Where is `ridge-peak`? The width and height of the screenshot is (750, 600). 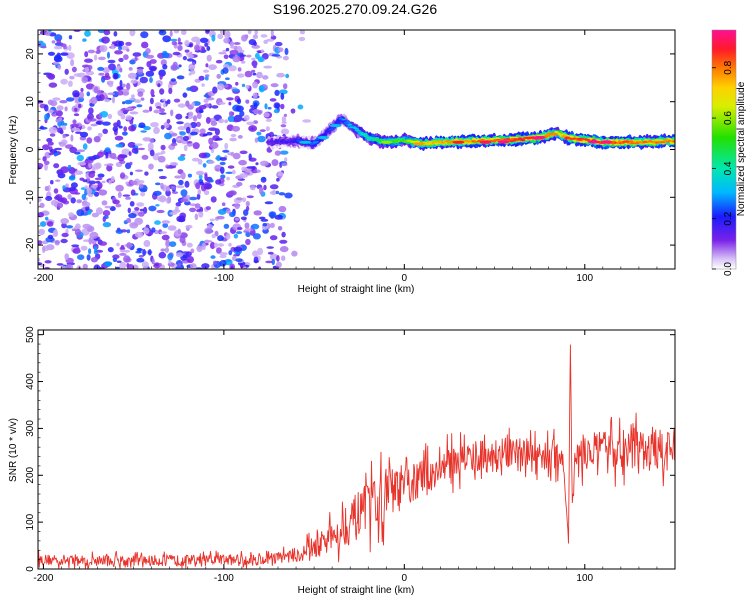 ridge-peak is located at coordinates (539, 138).